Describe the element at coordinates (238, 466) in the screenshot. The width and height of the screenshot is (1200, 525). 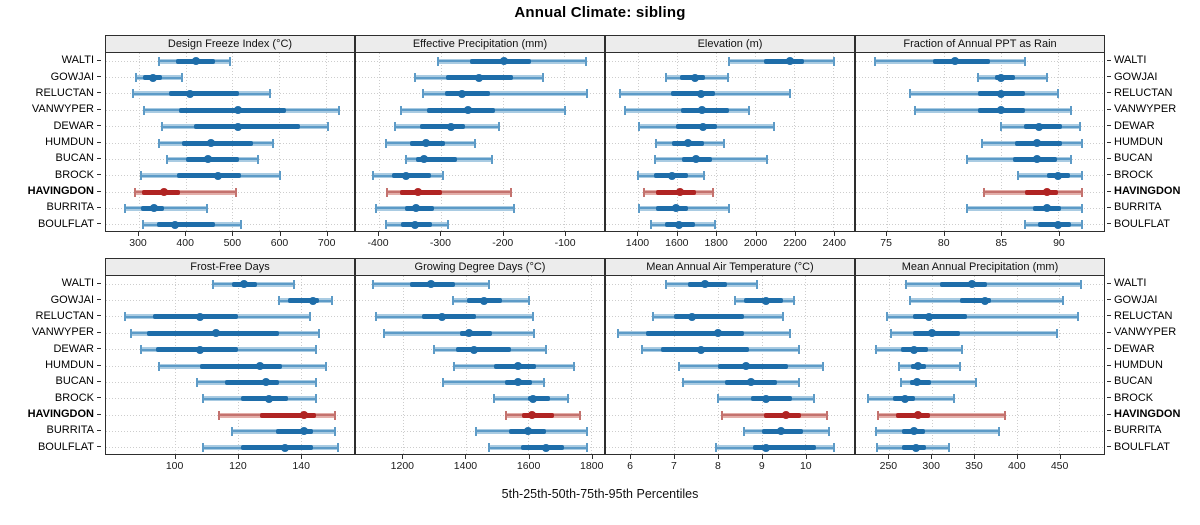
I see `x-tick-label: 120` at that location.